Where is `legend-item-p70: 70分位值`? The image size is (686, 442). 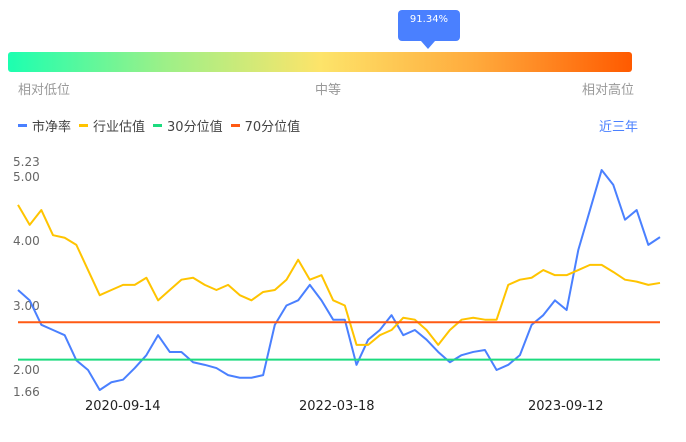
legend-item-p70: 70分位值 is located at coordinates (265, 125).